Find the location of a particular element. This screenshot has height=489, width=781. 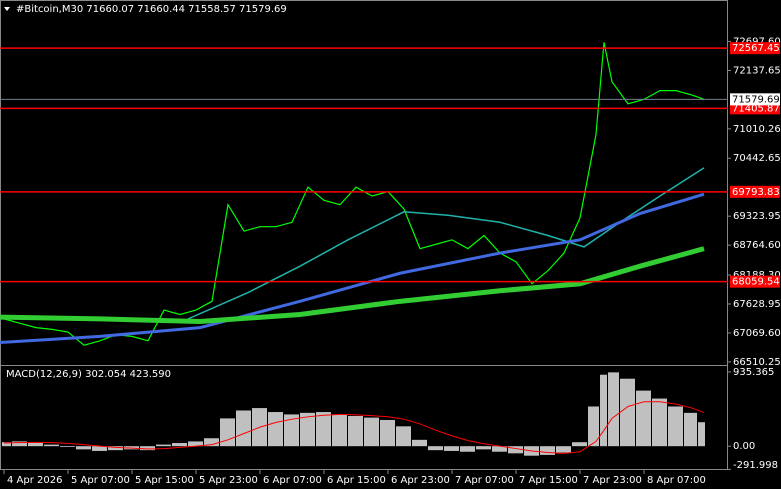

level-label: 68059.54 is located at coordinates (756, 282).